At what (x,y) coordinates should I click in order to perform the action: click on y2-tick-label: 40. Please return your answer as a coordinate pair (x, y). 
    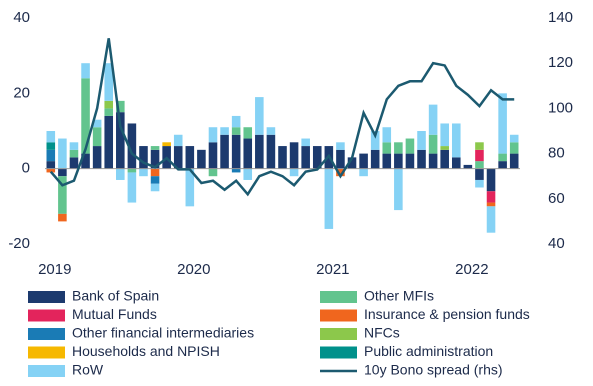
    Looking at the image, I should click on (556, 243).